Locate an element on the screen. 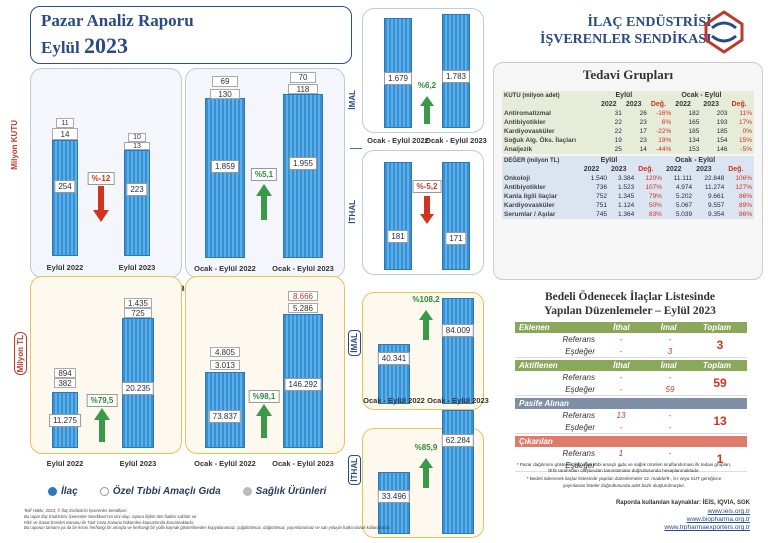 This screenshot has width=768, height=543. seg-top: 1.435 is located at coordinates (138, 303).